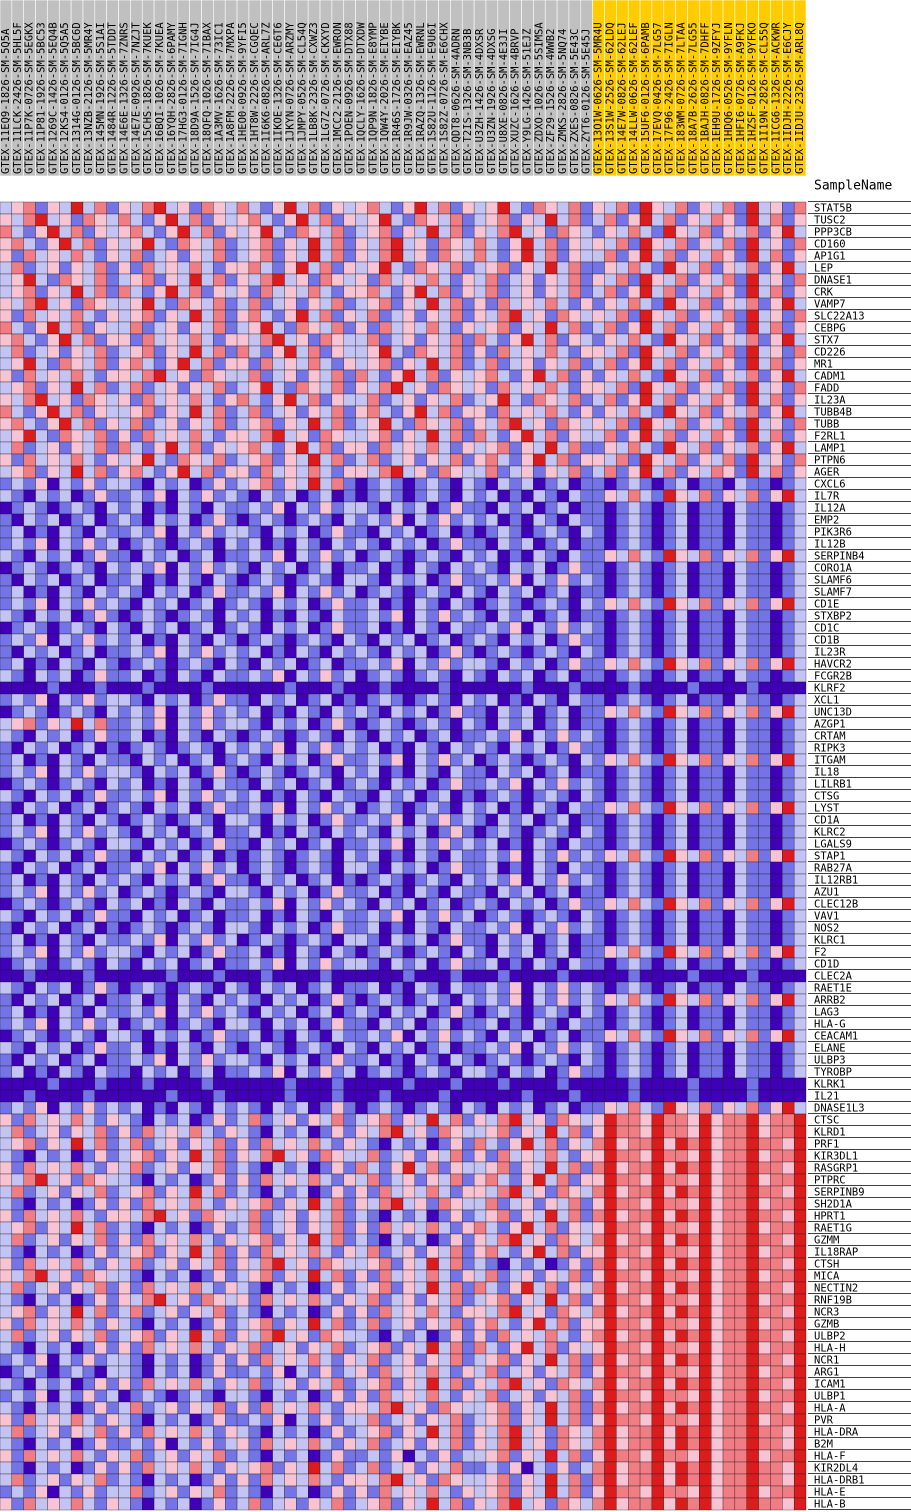 The width and height of the screenshot is (911, 1512). What do you see at coordinates (385, 98) in the screenshot?
I see `sample-label: GTEX-1QW4Y-2026-SM-EIYBE` at bounding box center [385, 98].